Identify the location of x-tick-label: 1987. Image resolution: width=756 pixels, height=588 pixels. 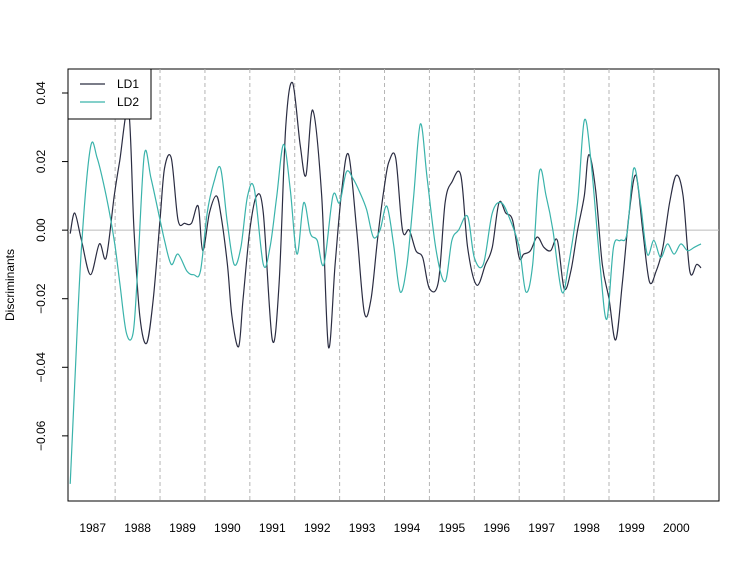
(92, 528).